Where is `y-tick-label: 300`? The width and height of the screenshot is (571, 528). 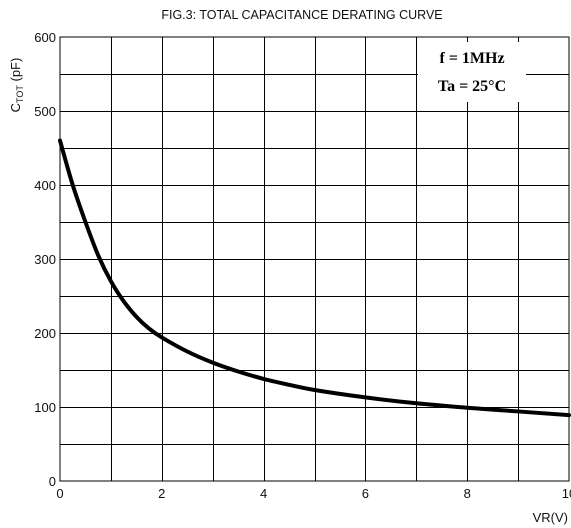
y-tick-label: 300 is located at coordinates (45, 259).